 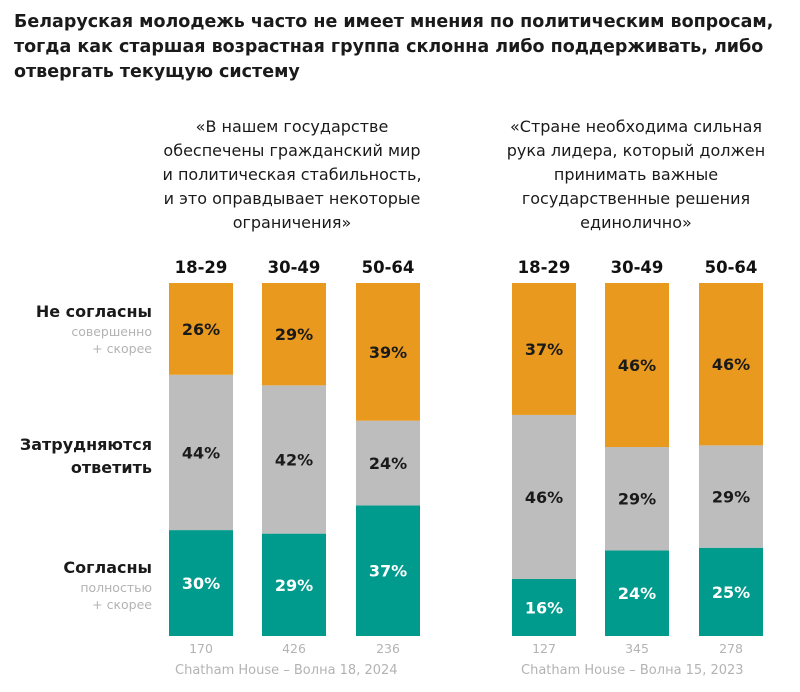 What do you see at coordinates (294, 648) in the screenshot?
I see `sample-size-label: 426` at bounding box center [294, 648].